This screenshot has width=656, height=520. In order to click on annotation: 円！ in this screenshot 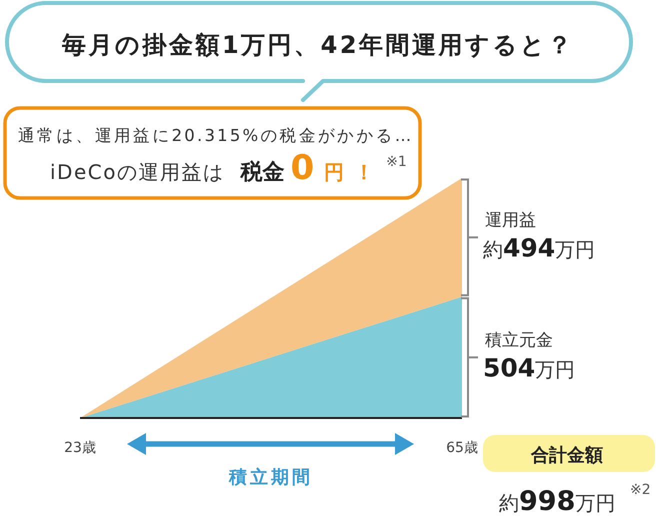, I will do `click(354, 172)`.